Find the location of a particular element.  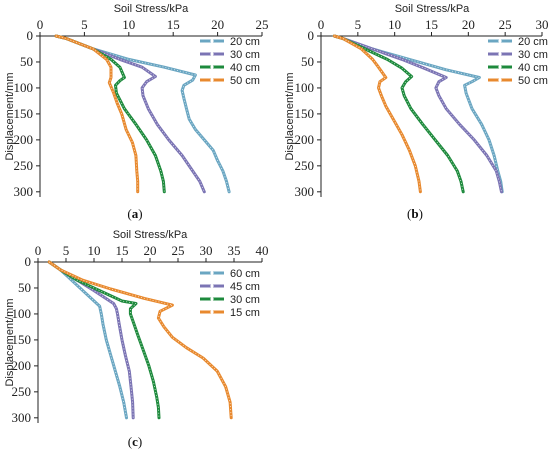

panel-label: (c) is located at coordinates (135, 441).